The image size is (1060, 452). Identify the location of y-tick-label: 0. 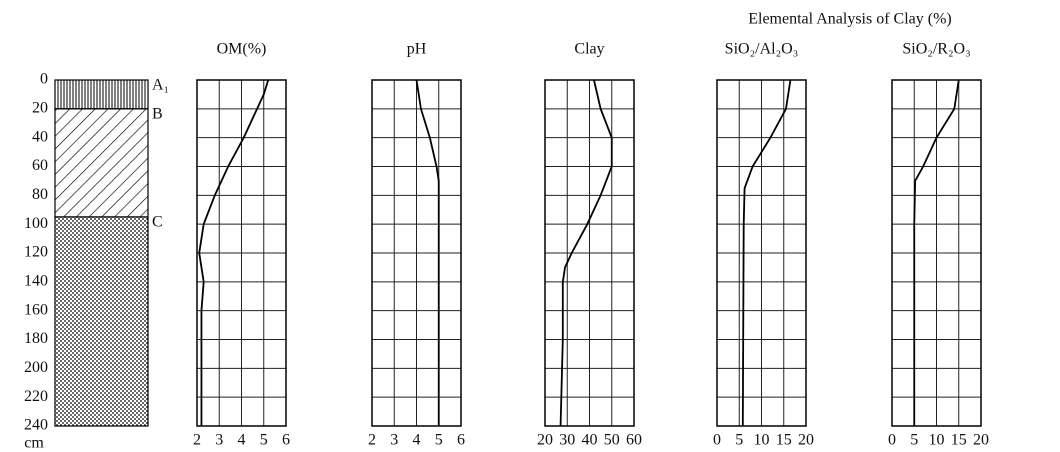
(44, 79).